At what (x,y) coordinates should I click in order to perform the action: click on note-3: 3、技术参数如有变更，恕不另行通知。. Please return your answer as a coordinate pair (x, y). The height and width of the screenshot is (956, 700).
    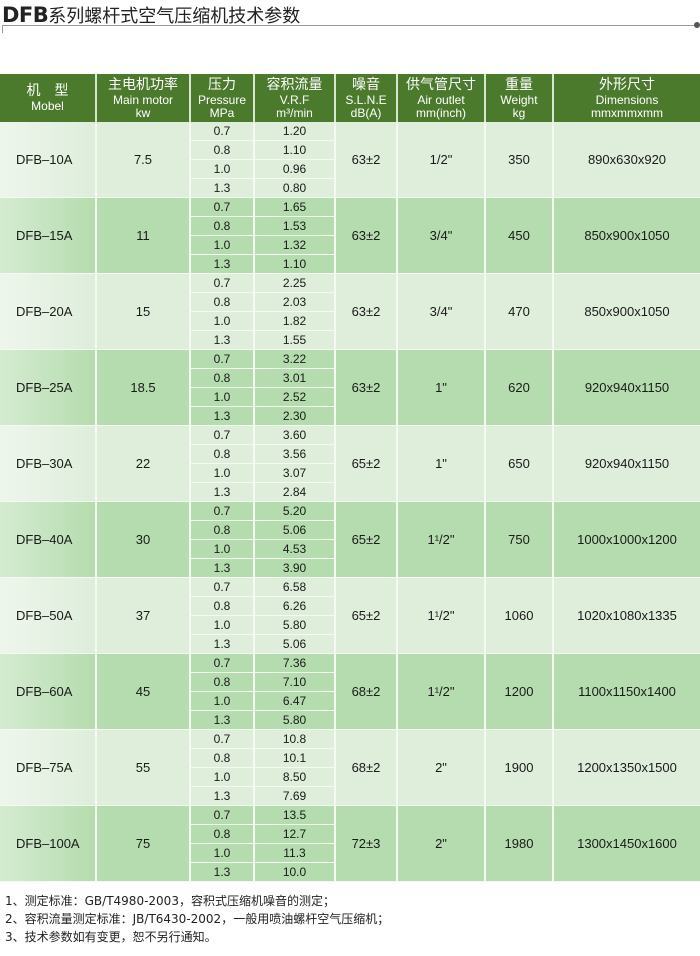
    Looking at the image, I should click on (111, 937).